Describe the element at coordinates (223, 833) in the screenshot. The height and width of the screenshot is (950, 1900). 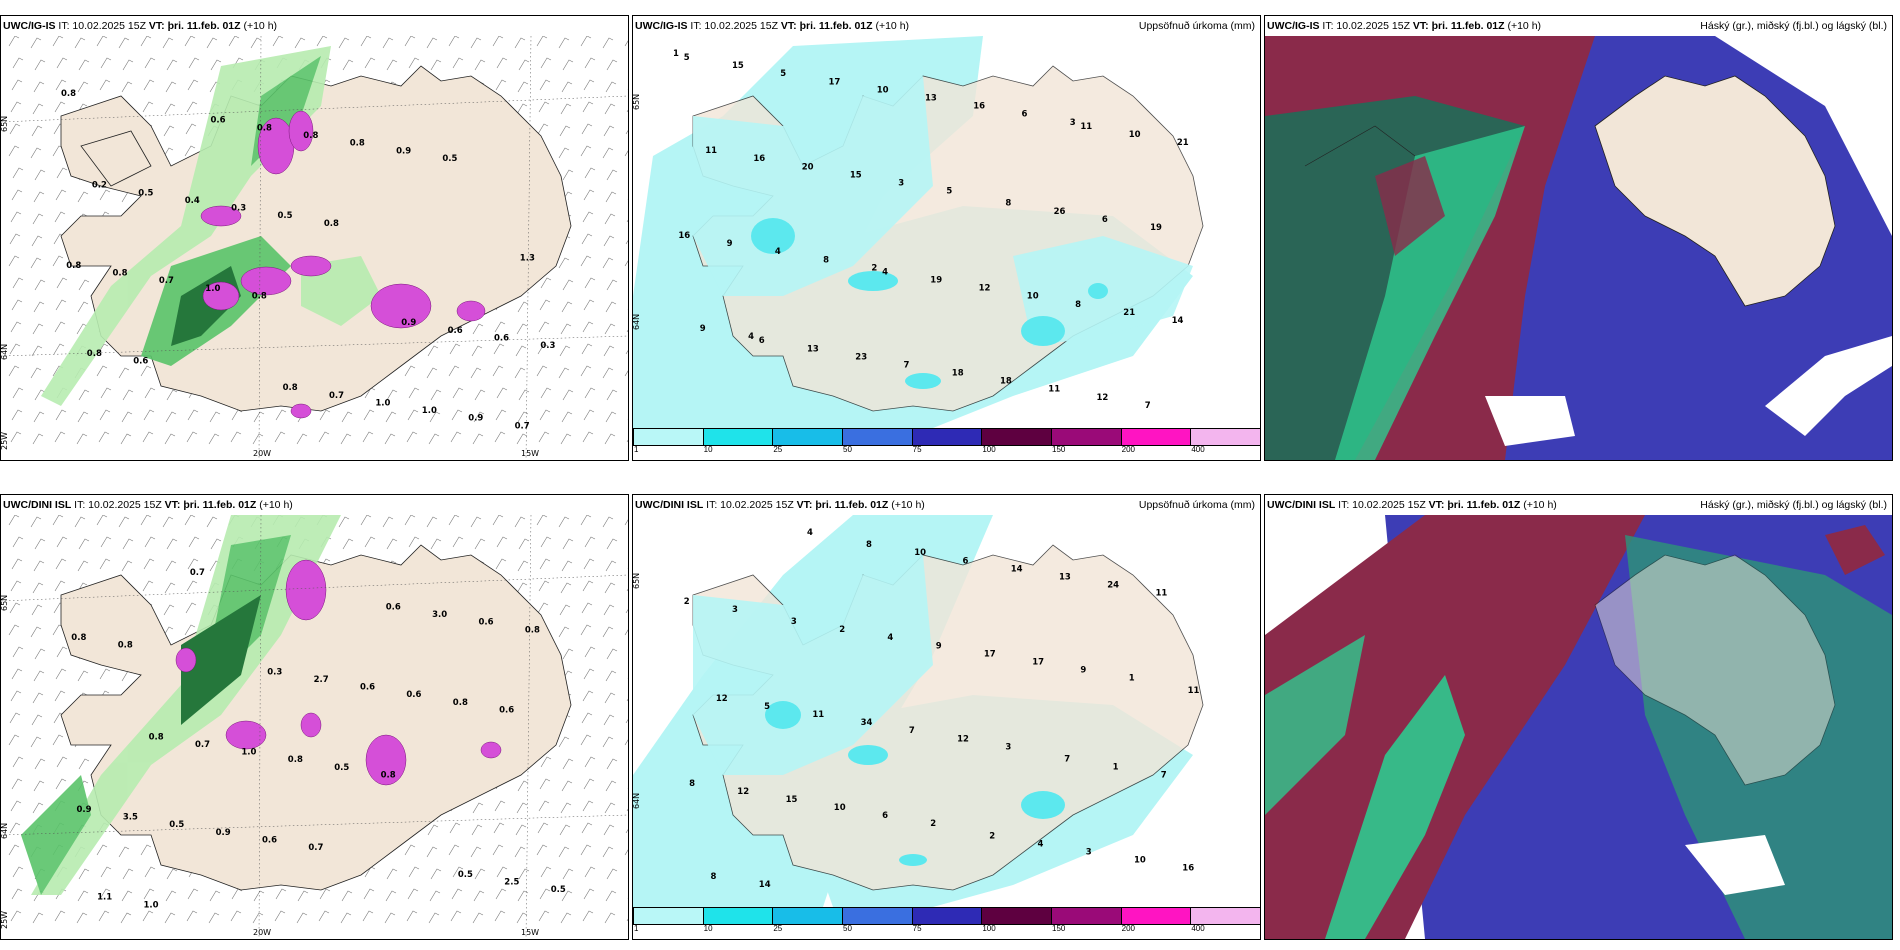
I see `value-label: 0.9` at that location.